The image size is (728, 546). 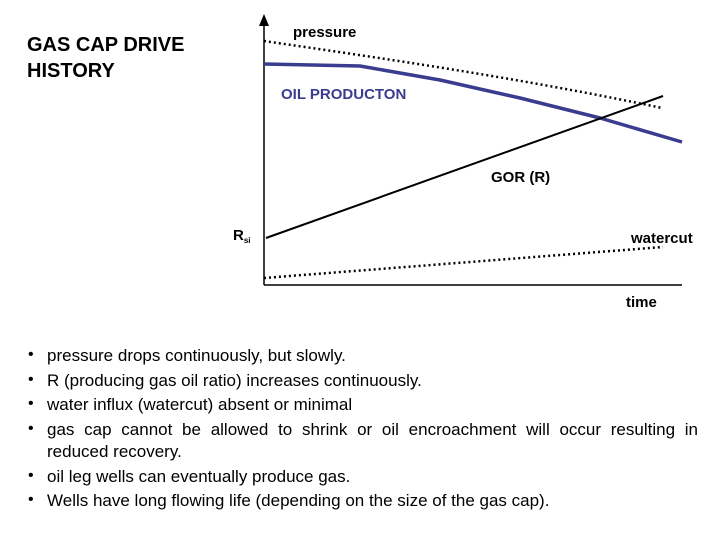 I want to click on oil-production-curve, so click(x=473, y=103).